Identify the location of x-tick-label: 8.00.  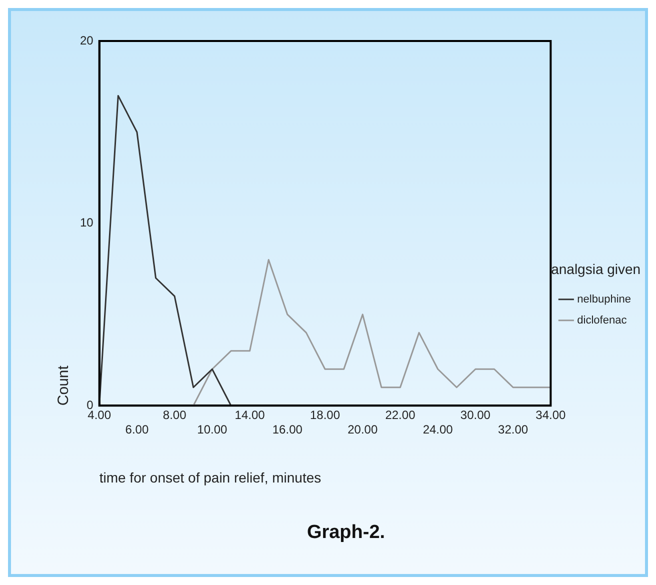
(174, 415).